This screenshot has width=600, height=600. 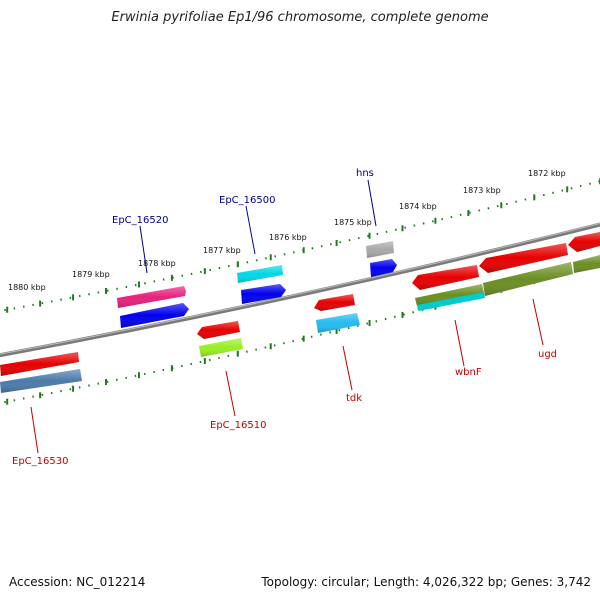 I want to click on gene-label-tdk: tdk, so click(x=354, y=398).